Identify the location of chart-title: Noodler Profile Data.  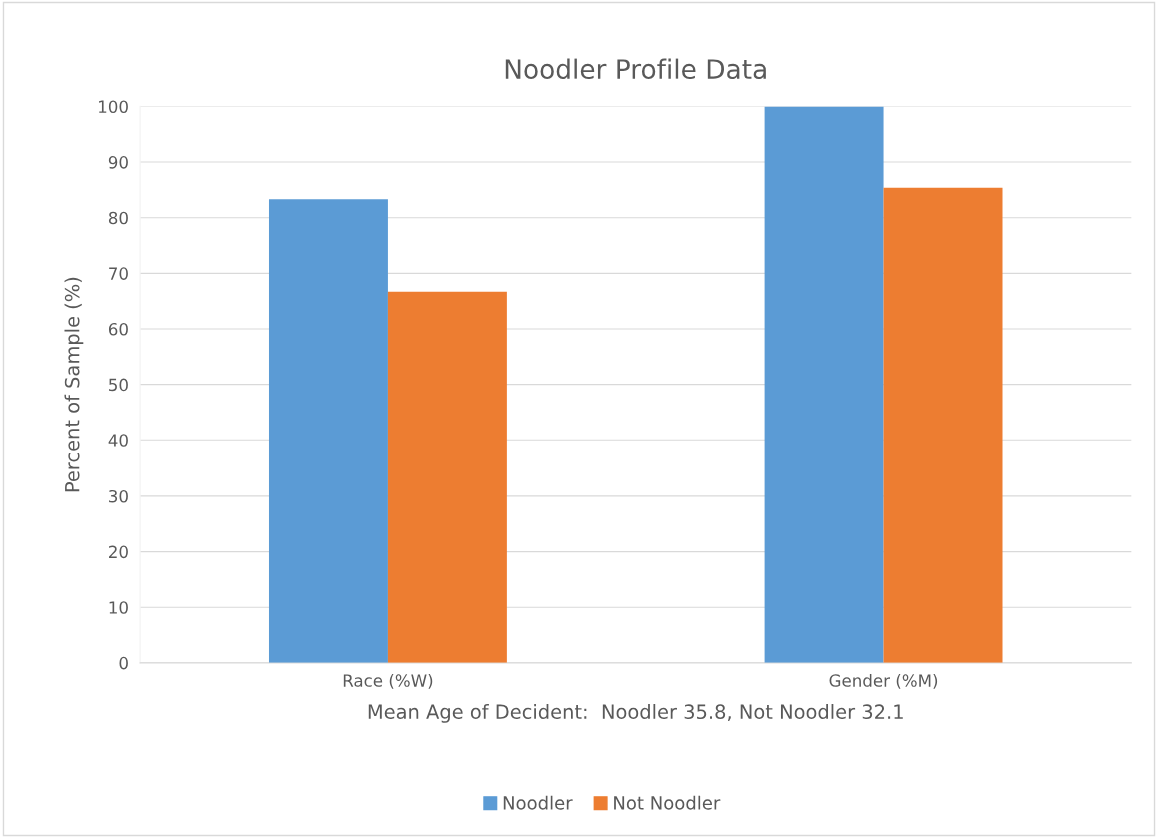
(635, 69).